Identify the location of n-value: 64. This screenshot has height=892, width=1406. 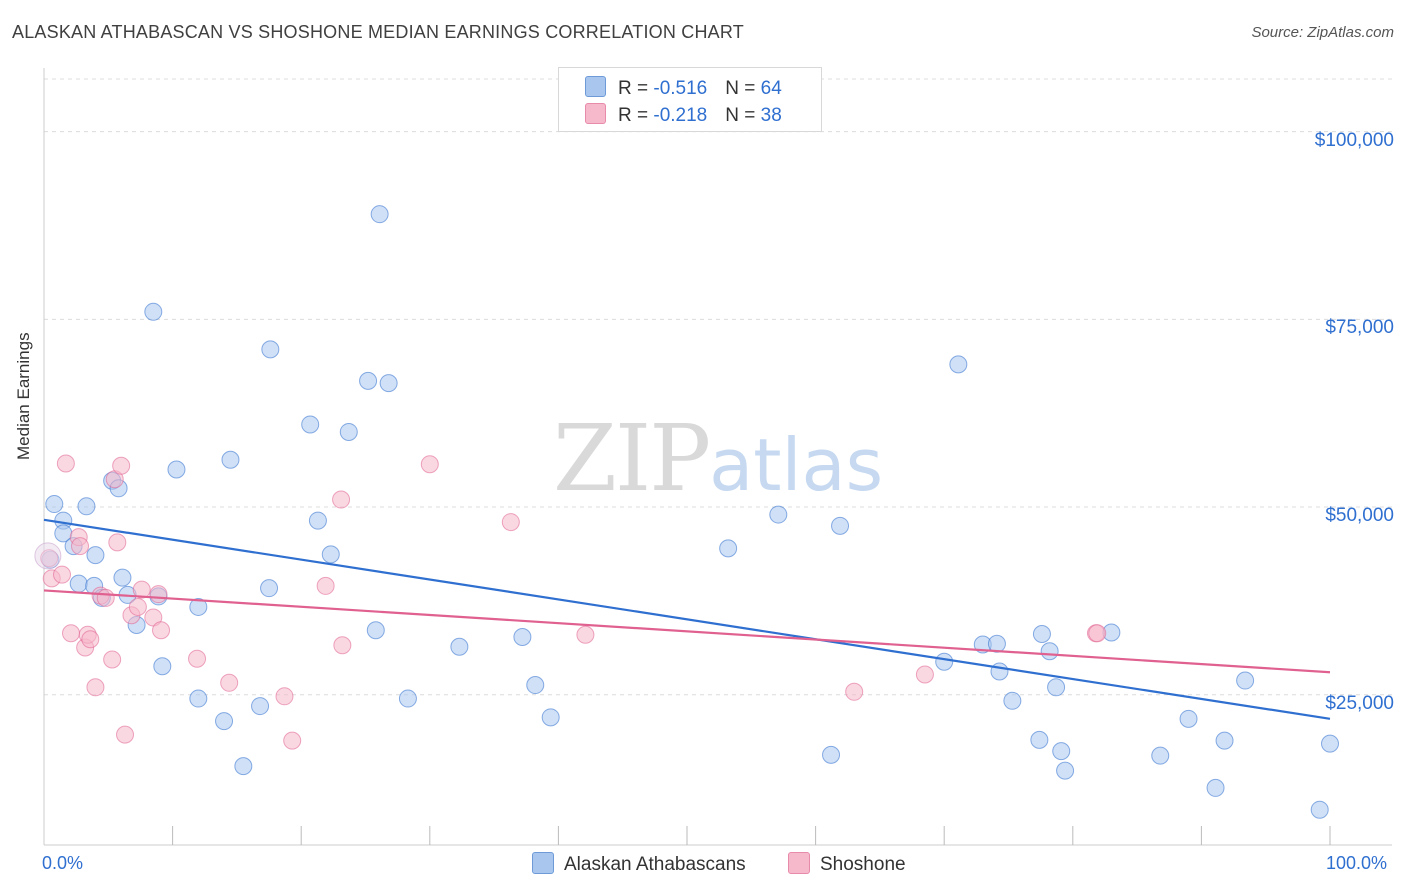
(771, 88).